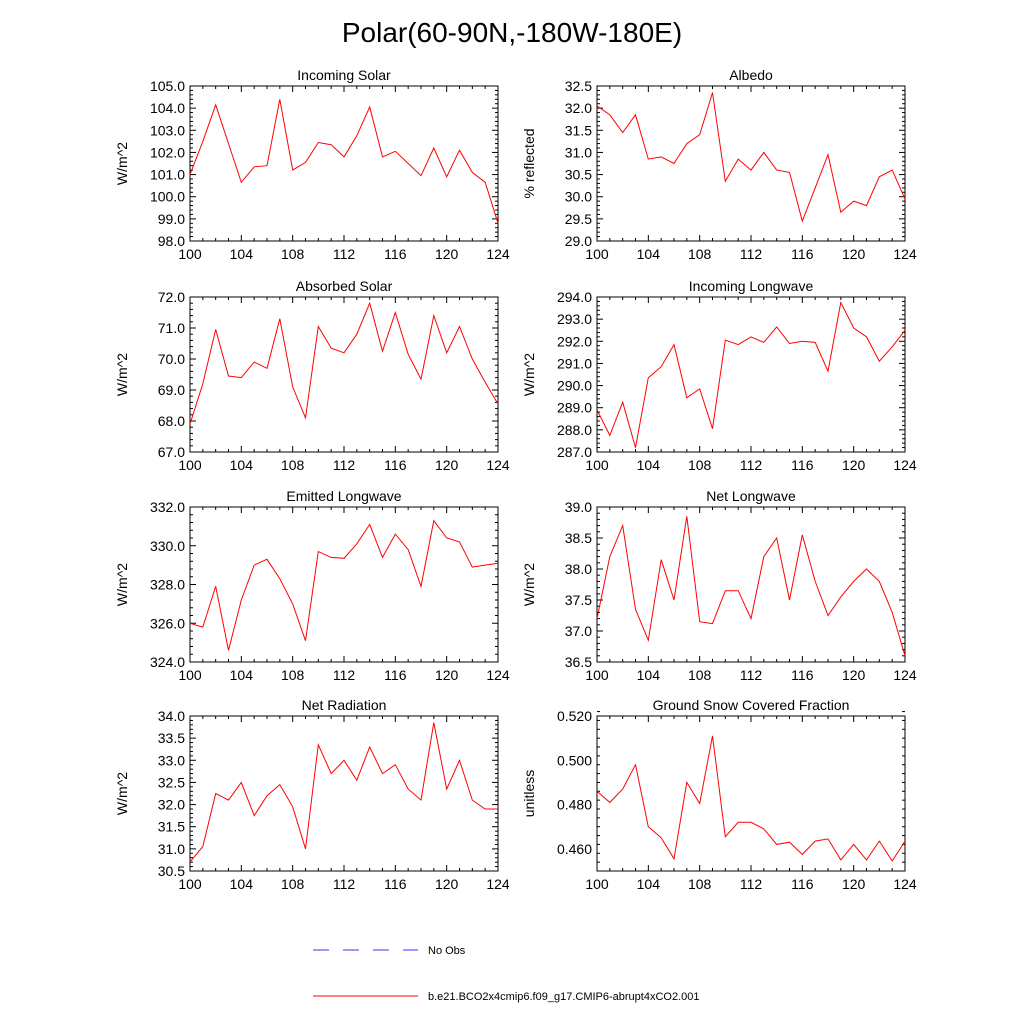 This screenshot has height=1024, width=1024. What do you see at coordinates (167, 152) in the screenshot?
I see `y-tick-label: 102.0` at bounding box center [167, 152].